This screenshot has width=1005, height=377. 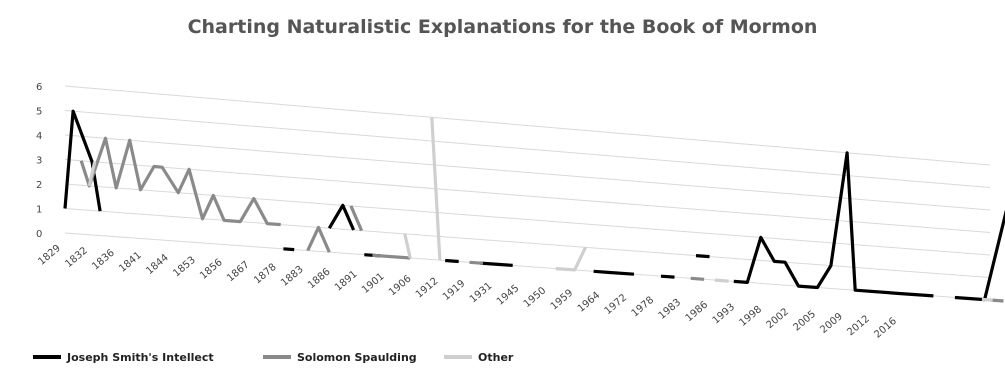 I want to click on x-tick-label: 2016, so click(x=885, y=328).